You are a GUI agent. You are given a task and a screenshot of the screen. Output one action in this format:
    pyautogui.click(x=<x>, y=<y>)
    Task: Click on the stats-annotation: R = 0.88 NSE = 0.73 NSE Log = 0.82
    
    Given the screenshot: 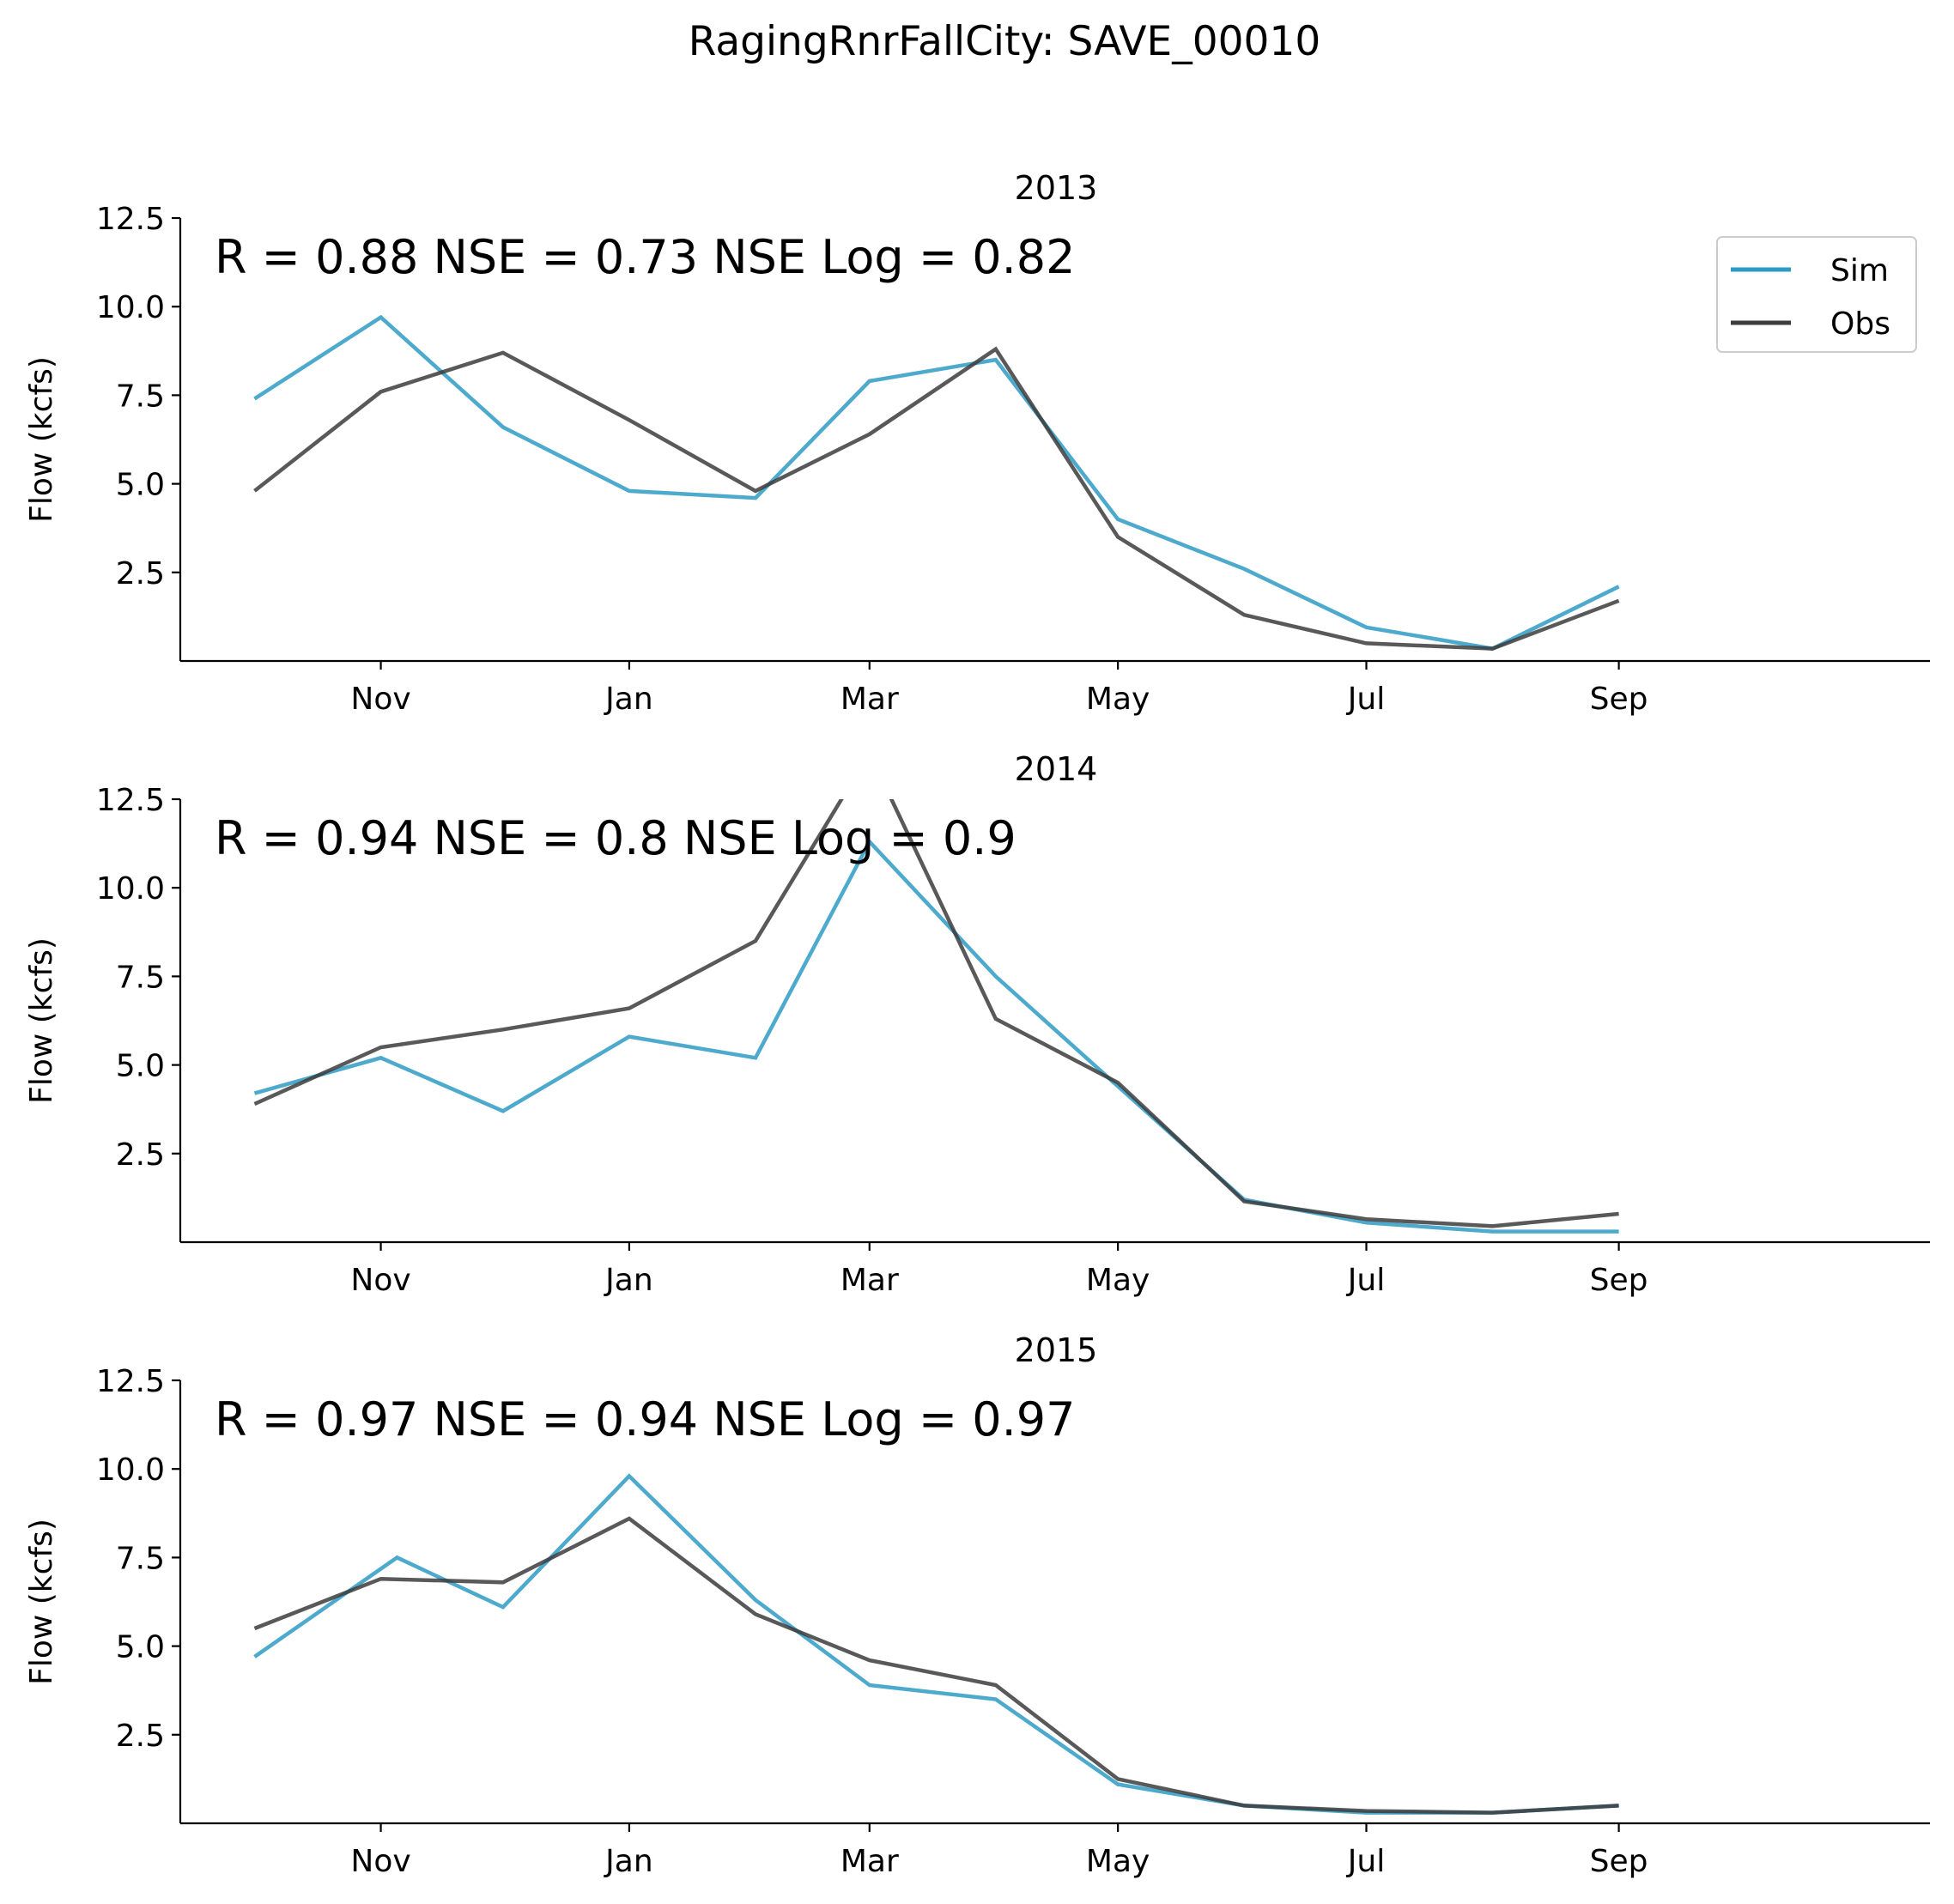 What is the action you would take?
    pyautogui.click(x=645, y=257)
    